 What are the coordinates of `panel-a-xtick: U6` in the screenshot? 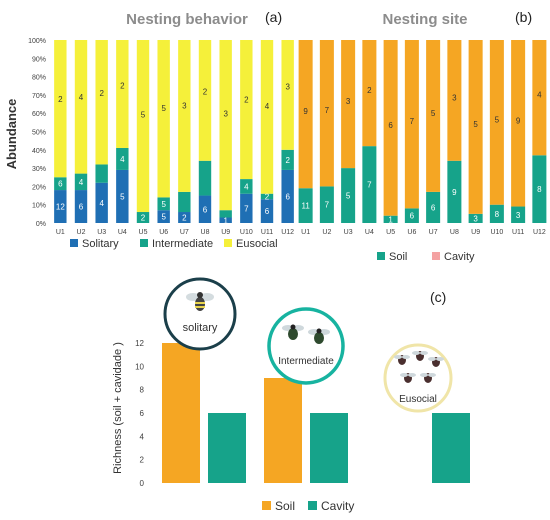 It's located at (163, 232).